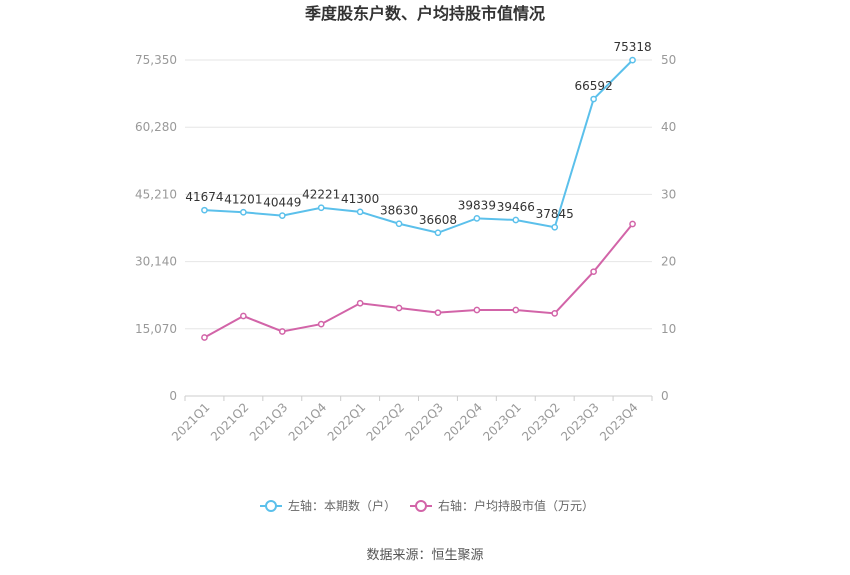 This screenshot has height=575, width=850. What do you see at coordinates (541, 422) in the screenshot?
I see `x-tick-label: 2023Q2` at bounding box center [541, 422].